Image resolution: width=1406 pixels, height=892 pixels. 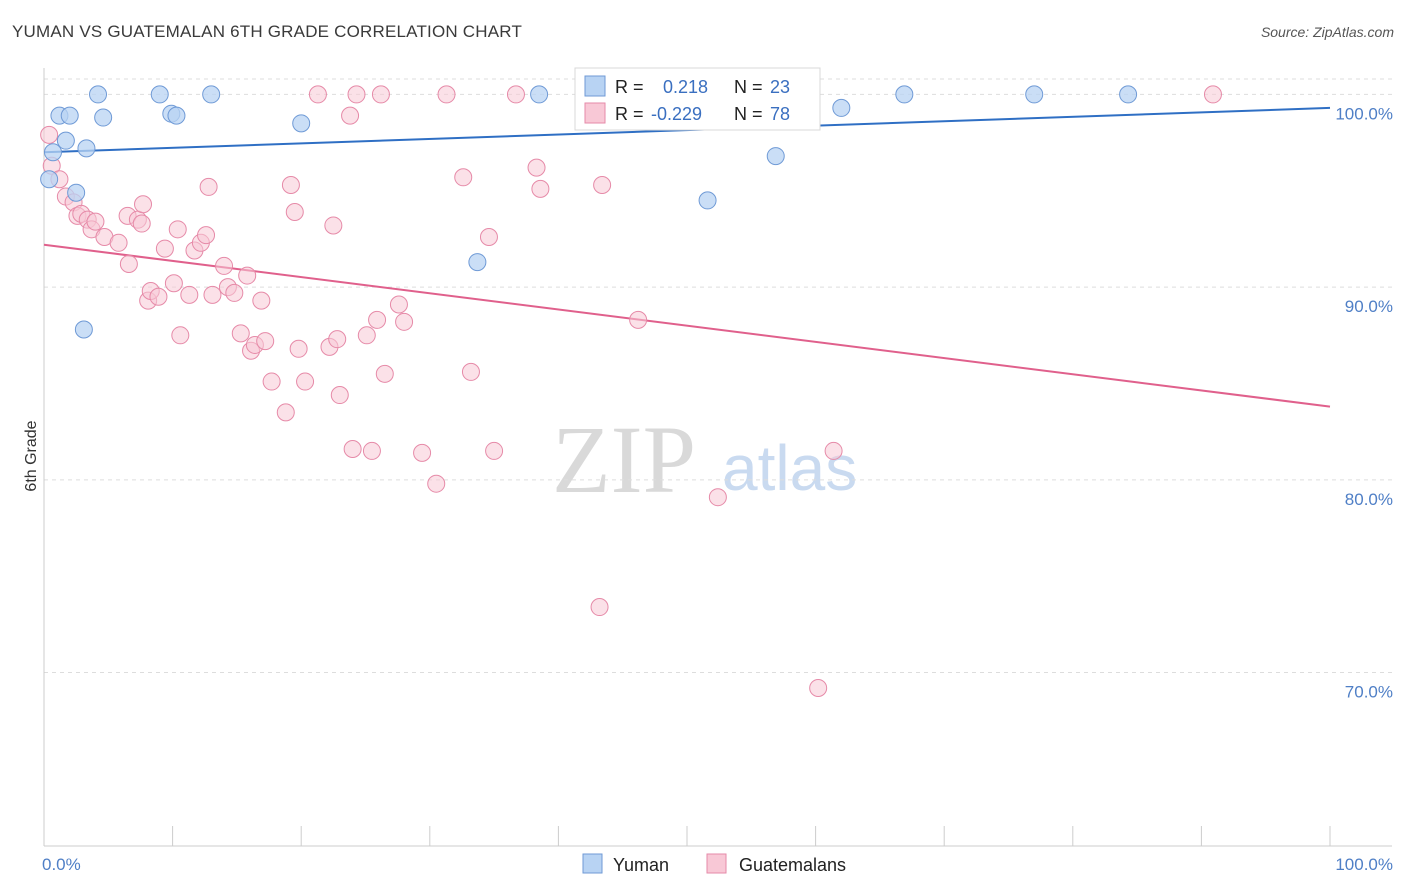 What do you see at coordinates (685, 87) in the screenshot?
I see `stats-r-value-yuman: 0.218` at bounding box center [685, 87].